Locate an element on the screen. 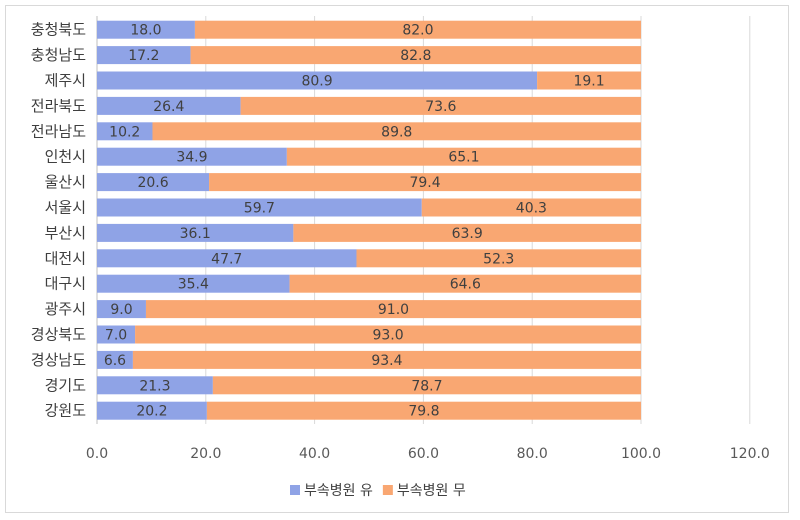 The width and height of the screenshot is (800, 520). category-label: 인천시 is located at coordinates (65, 157).